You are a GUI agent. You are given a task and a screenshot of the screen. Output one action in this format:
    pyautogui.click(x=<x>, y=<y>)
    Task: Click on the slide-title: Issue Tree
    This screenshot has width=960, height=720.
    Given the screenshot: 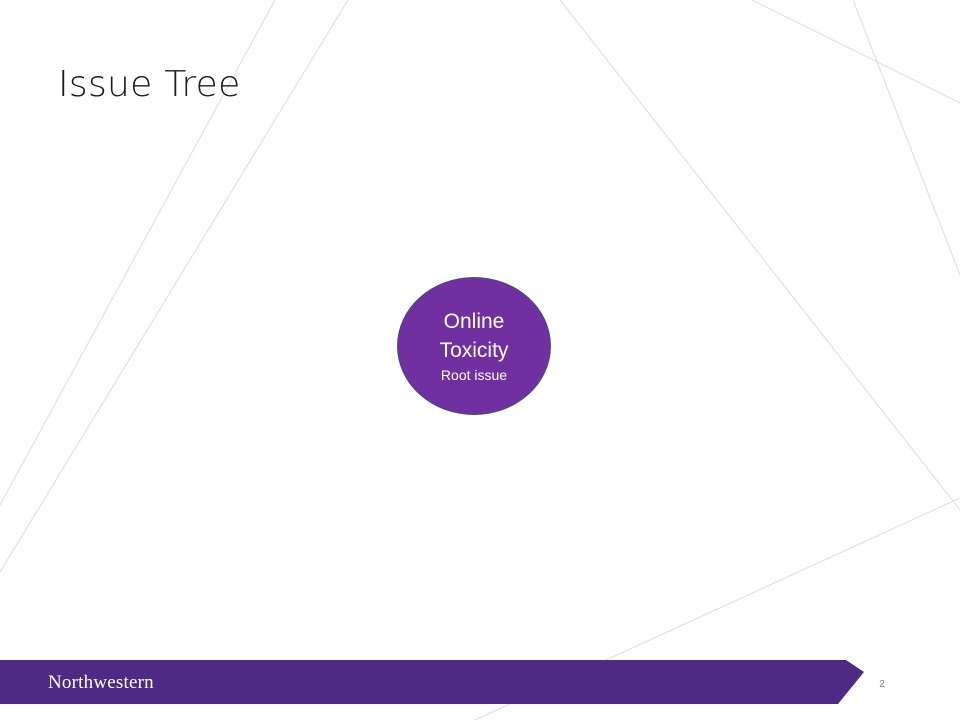 What is the action you would take?
    pyautogui.click(x=149, y=84)
    